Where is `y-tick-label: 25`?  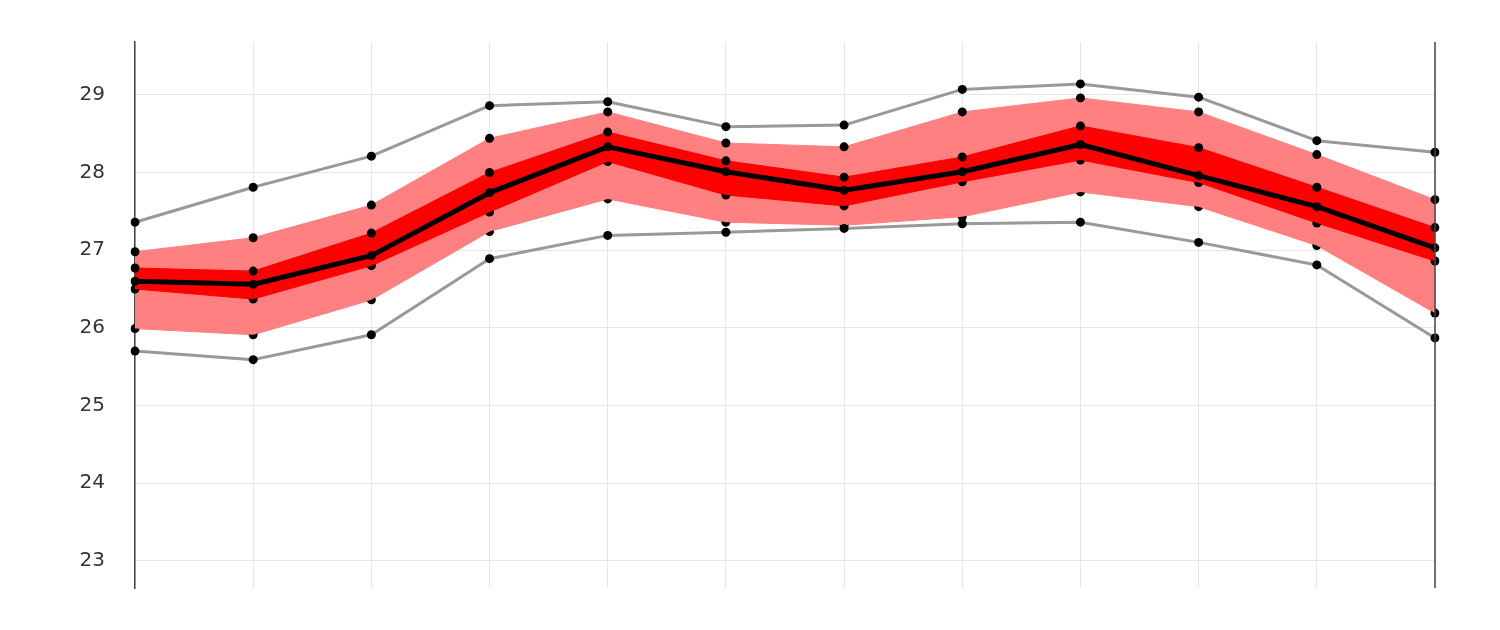
y-tick-label: 25 is located at coordinates (92, 403).